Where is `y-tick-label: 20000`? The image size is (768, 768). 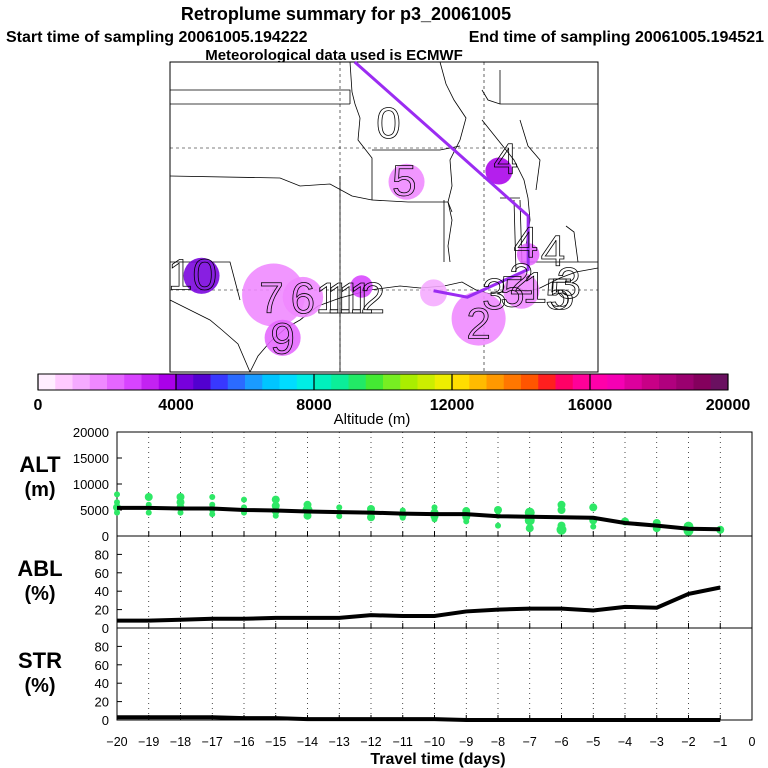
y-tick-label: 20000 is located at coordinates (91, 432).